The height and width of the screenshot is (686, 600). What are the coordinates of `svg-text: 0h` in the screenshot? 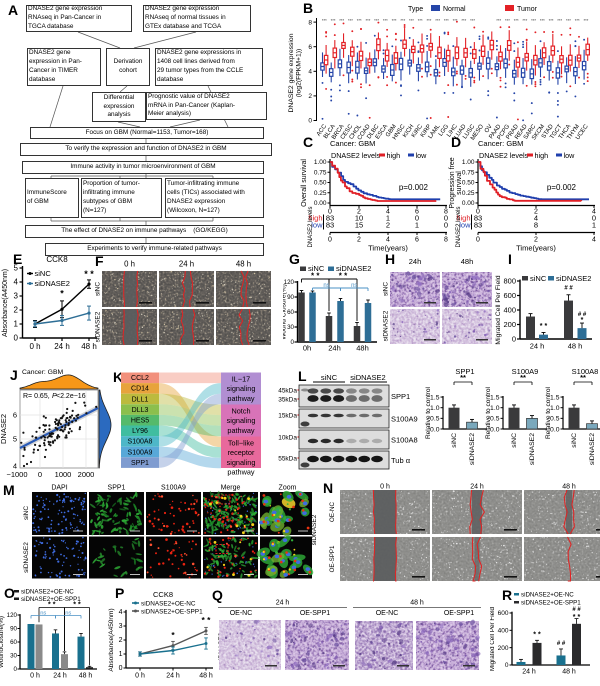 It's located at (307, 348).